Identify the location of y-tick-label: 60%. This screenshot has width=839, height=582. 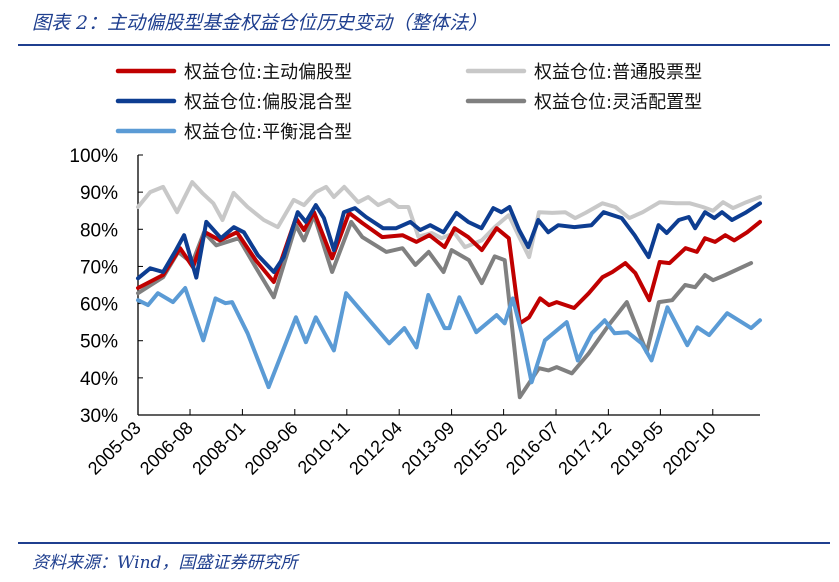
(99, 305).